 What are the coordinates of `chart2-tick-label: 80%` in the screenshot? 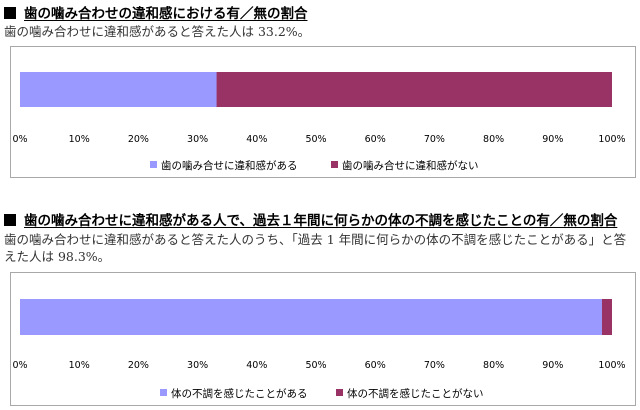 It's located at (493, 365).